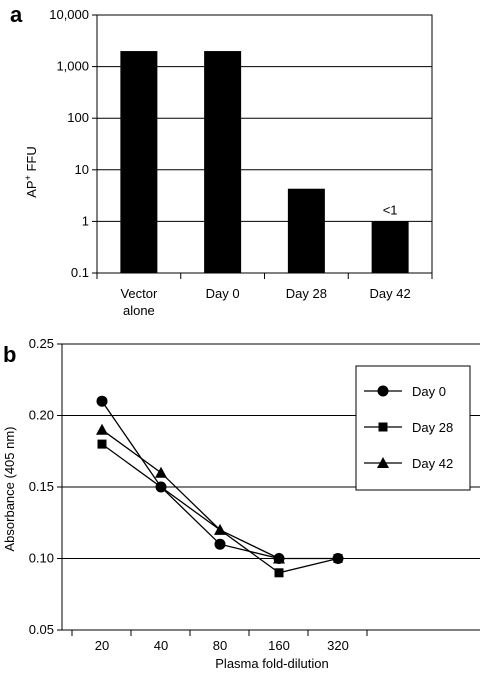 The image size is (480, 677). What do you see at coordinates (390, 293) in the screenshot?
I see `panel-a-category-label: Day 42` at bounding box center [390, 293].